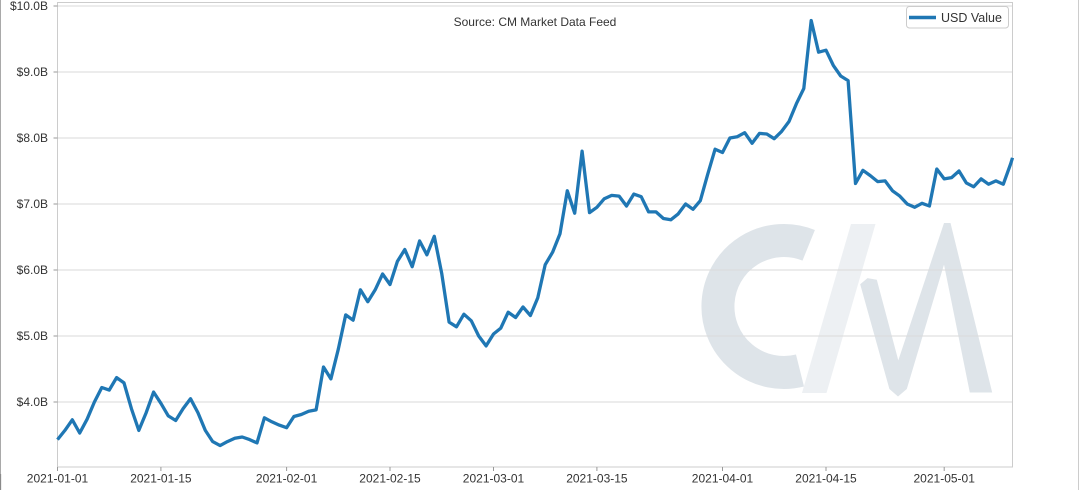  What do you see at coordinates (32, 402) in the screenshot?
I see `svg-text: $4.0B` at bounding box center [32, 402].